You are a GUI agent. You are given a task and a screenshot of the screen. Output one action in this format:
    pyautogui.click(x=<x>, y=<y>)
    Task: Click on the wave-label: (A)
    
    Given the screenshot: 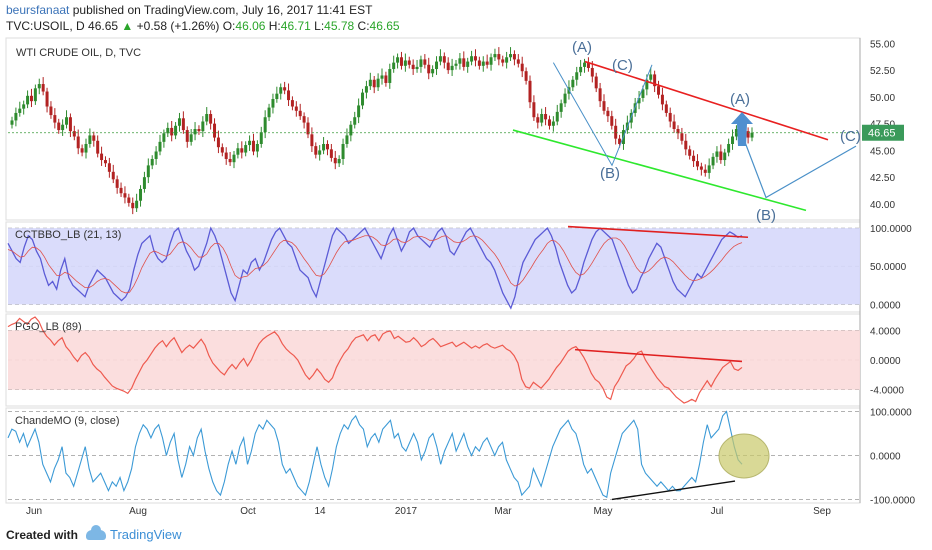 What is the action you would take?
    pyautogui.click(x=582, y=47)
    